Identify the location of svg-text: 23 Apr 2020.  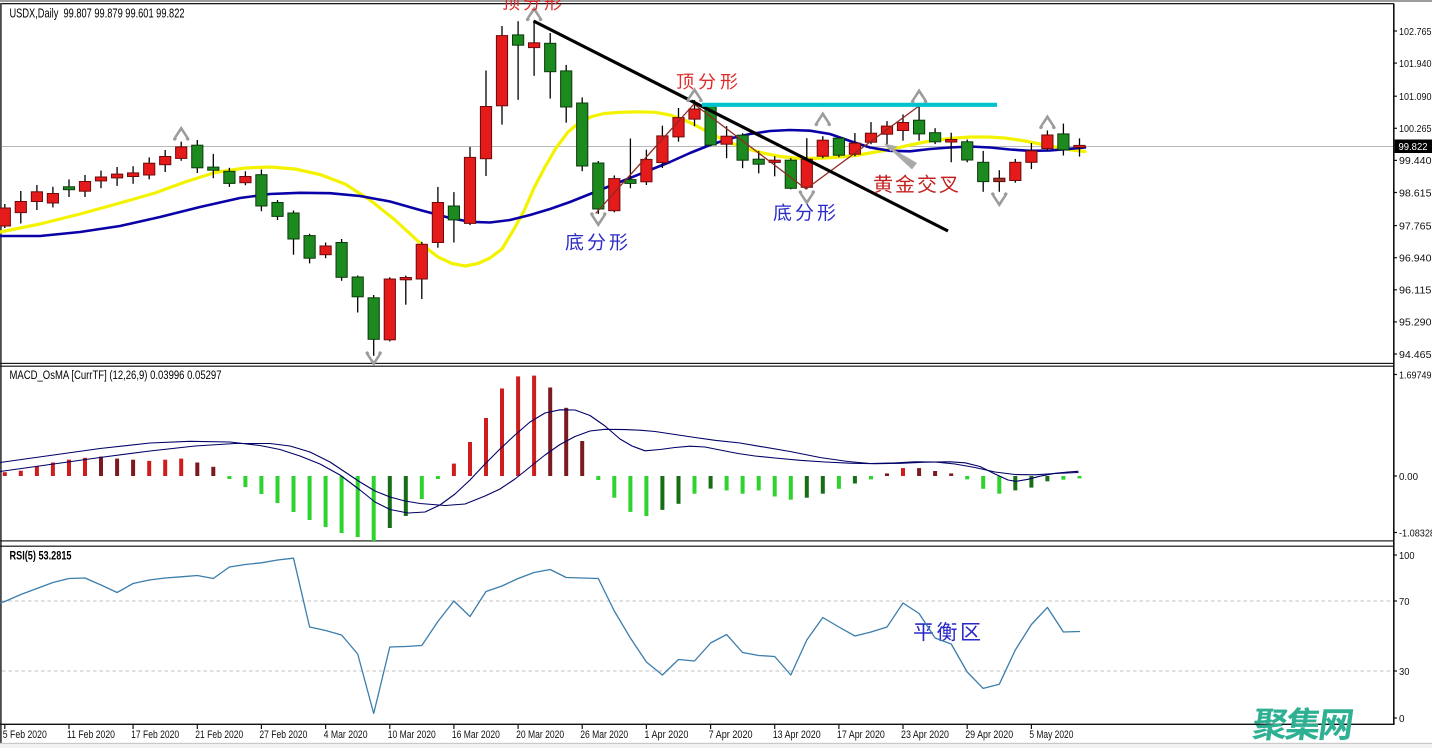
(925, 735).